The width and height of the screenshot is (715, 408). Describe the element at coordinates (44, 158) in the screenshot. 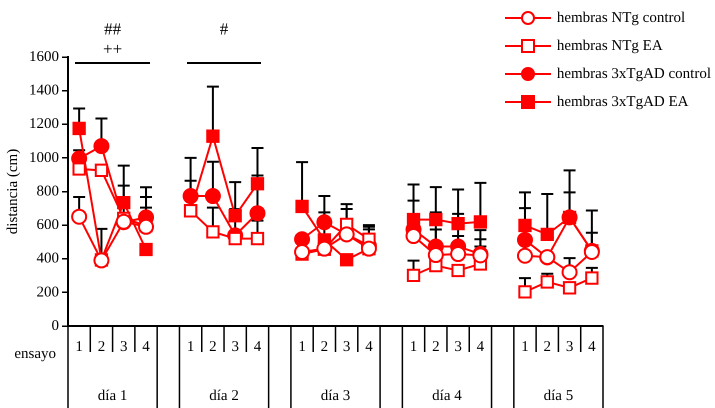

I see `y-tick-label: 1000` at that location.